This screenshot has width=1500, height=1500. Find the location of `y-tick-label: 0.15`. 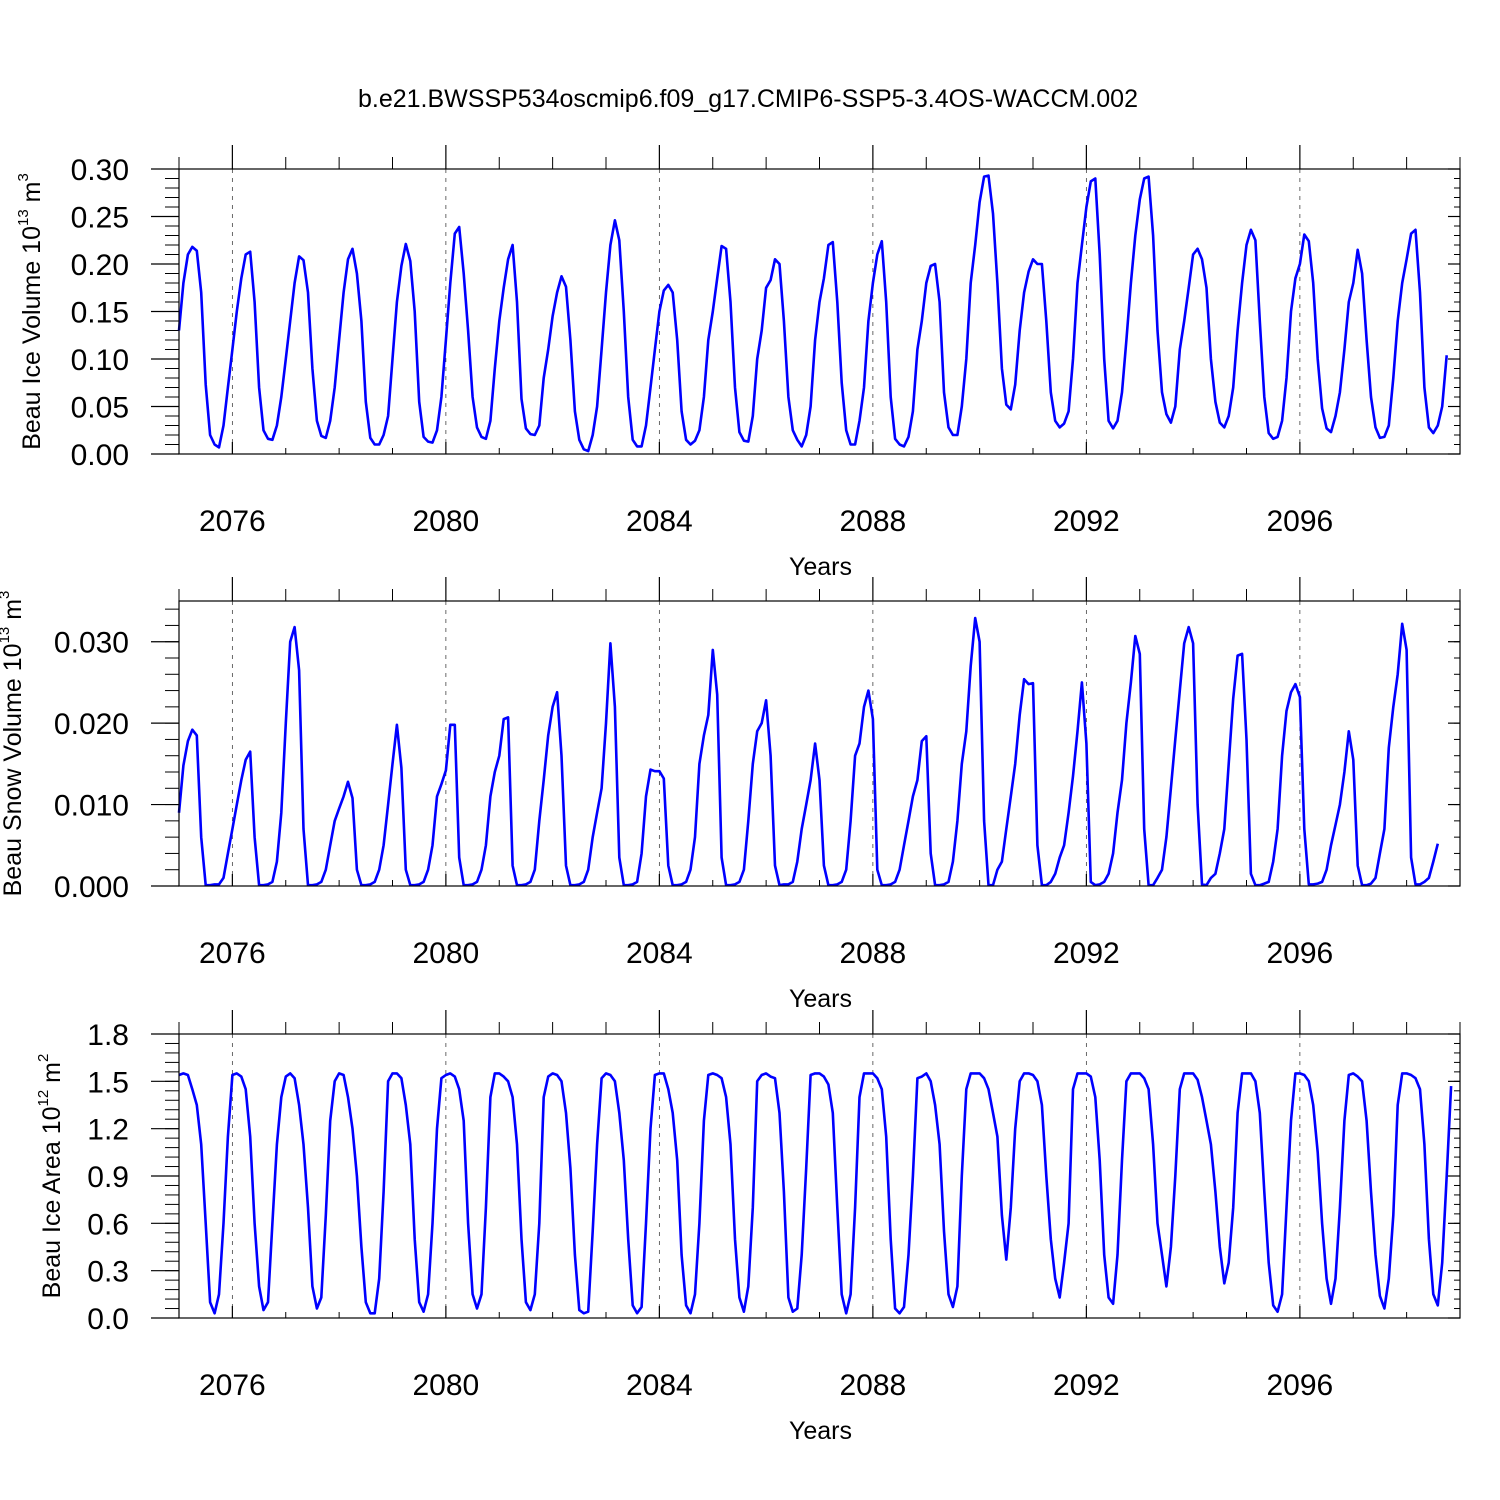

y-tick-label: 0.15 is located at coordinates (100, 313).